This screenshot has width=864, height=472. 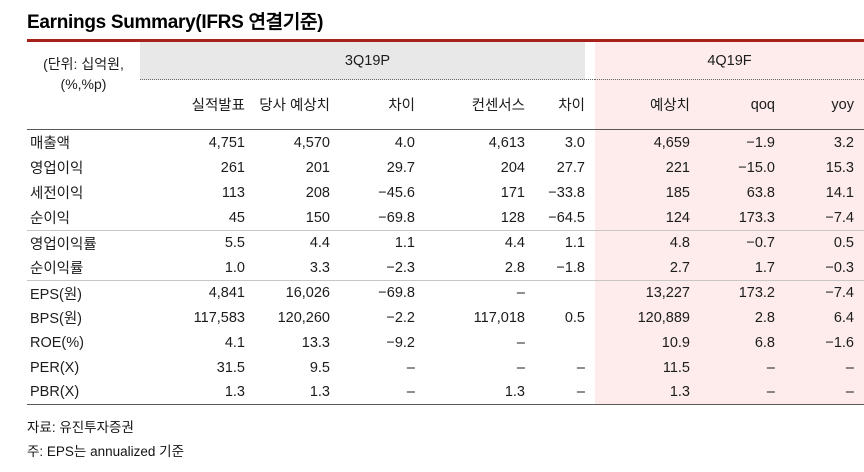 What do you see at coordinates (742, 142) in the screenshot?
I see `table-cell: −1.9` at bounding box center [742, 142].